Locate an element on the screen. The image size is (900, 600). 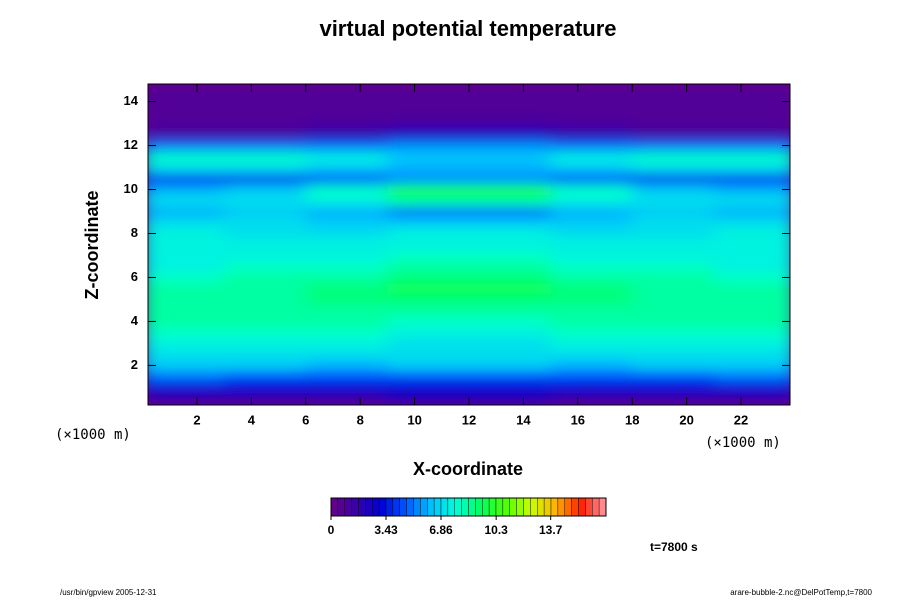
x-tick-label: 4 is located at coordinates (252, 419).